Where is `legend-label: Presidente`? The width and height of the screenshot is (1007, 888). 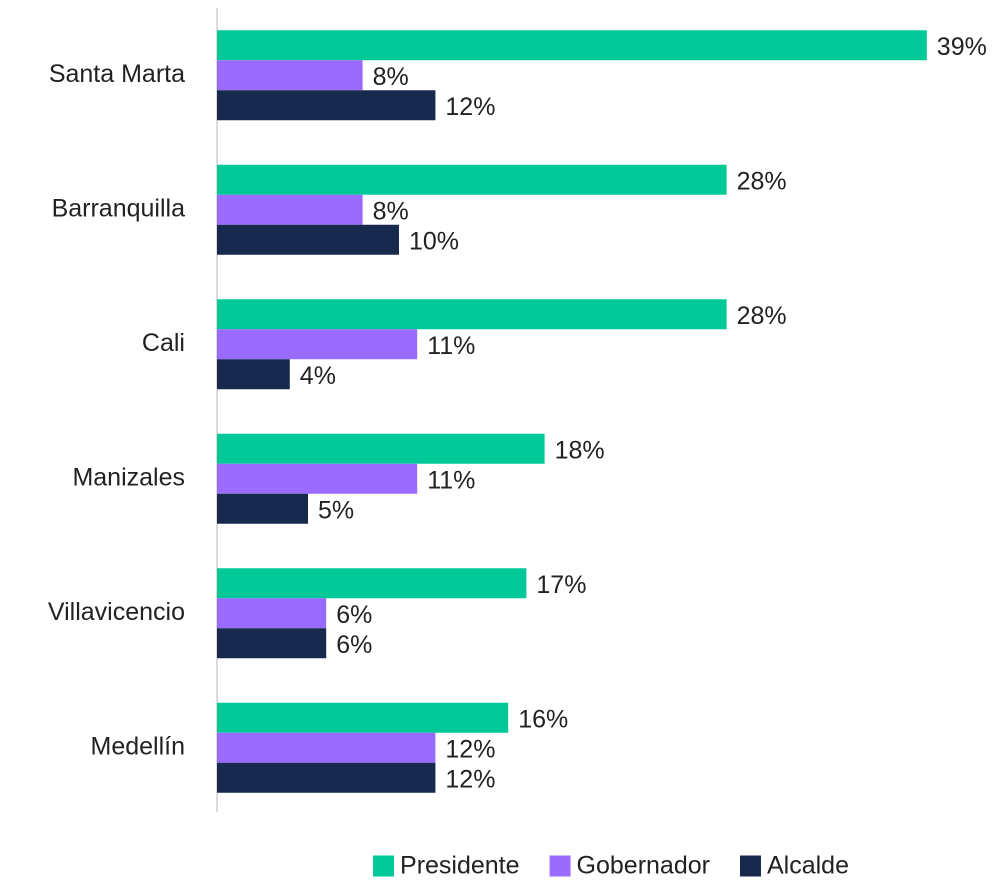 legend-label: Presidente is located at coordinates (460, 866).